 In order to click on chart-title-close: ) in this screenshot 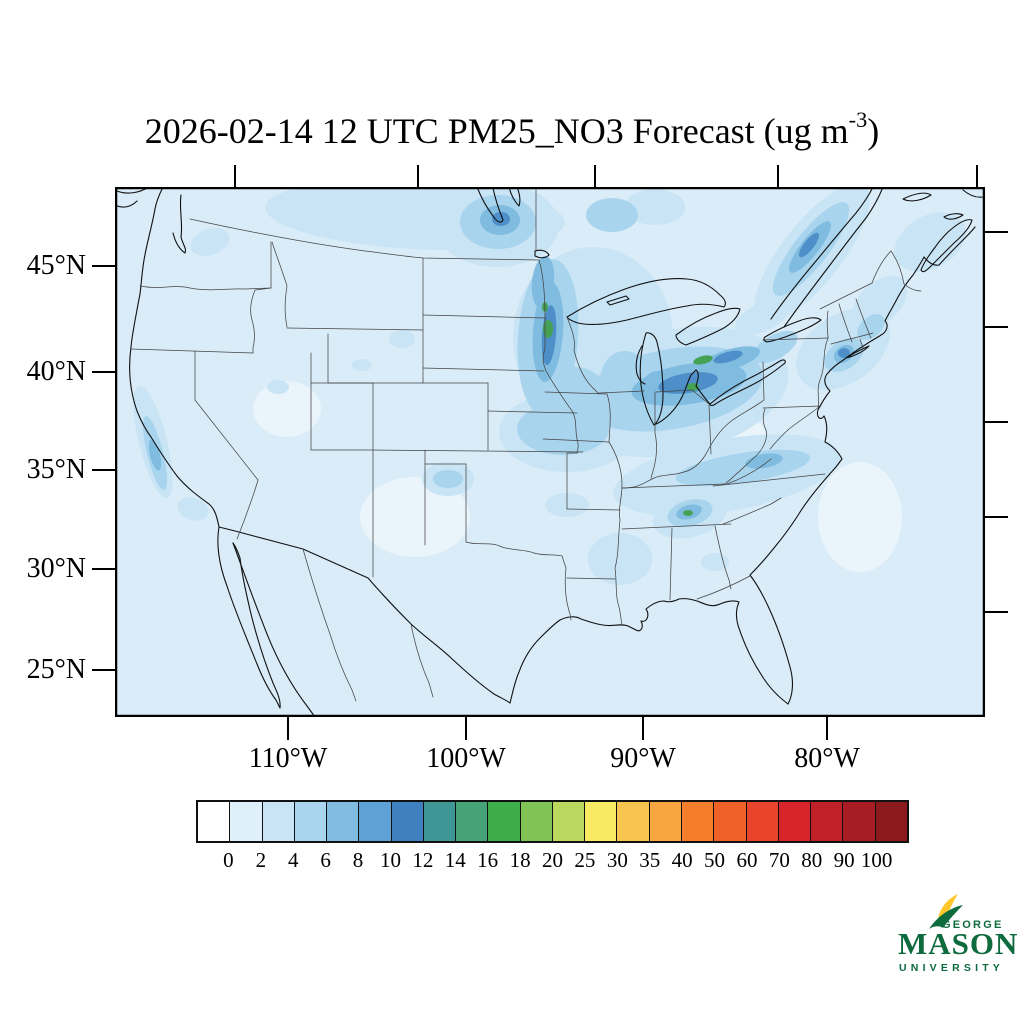, I will do `click(873, 131)`.